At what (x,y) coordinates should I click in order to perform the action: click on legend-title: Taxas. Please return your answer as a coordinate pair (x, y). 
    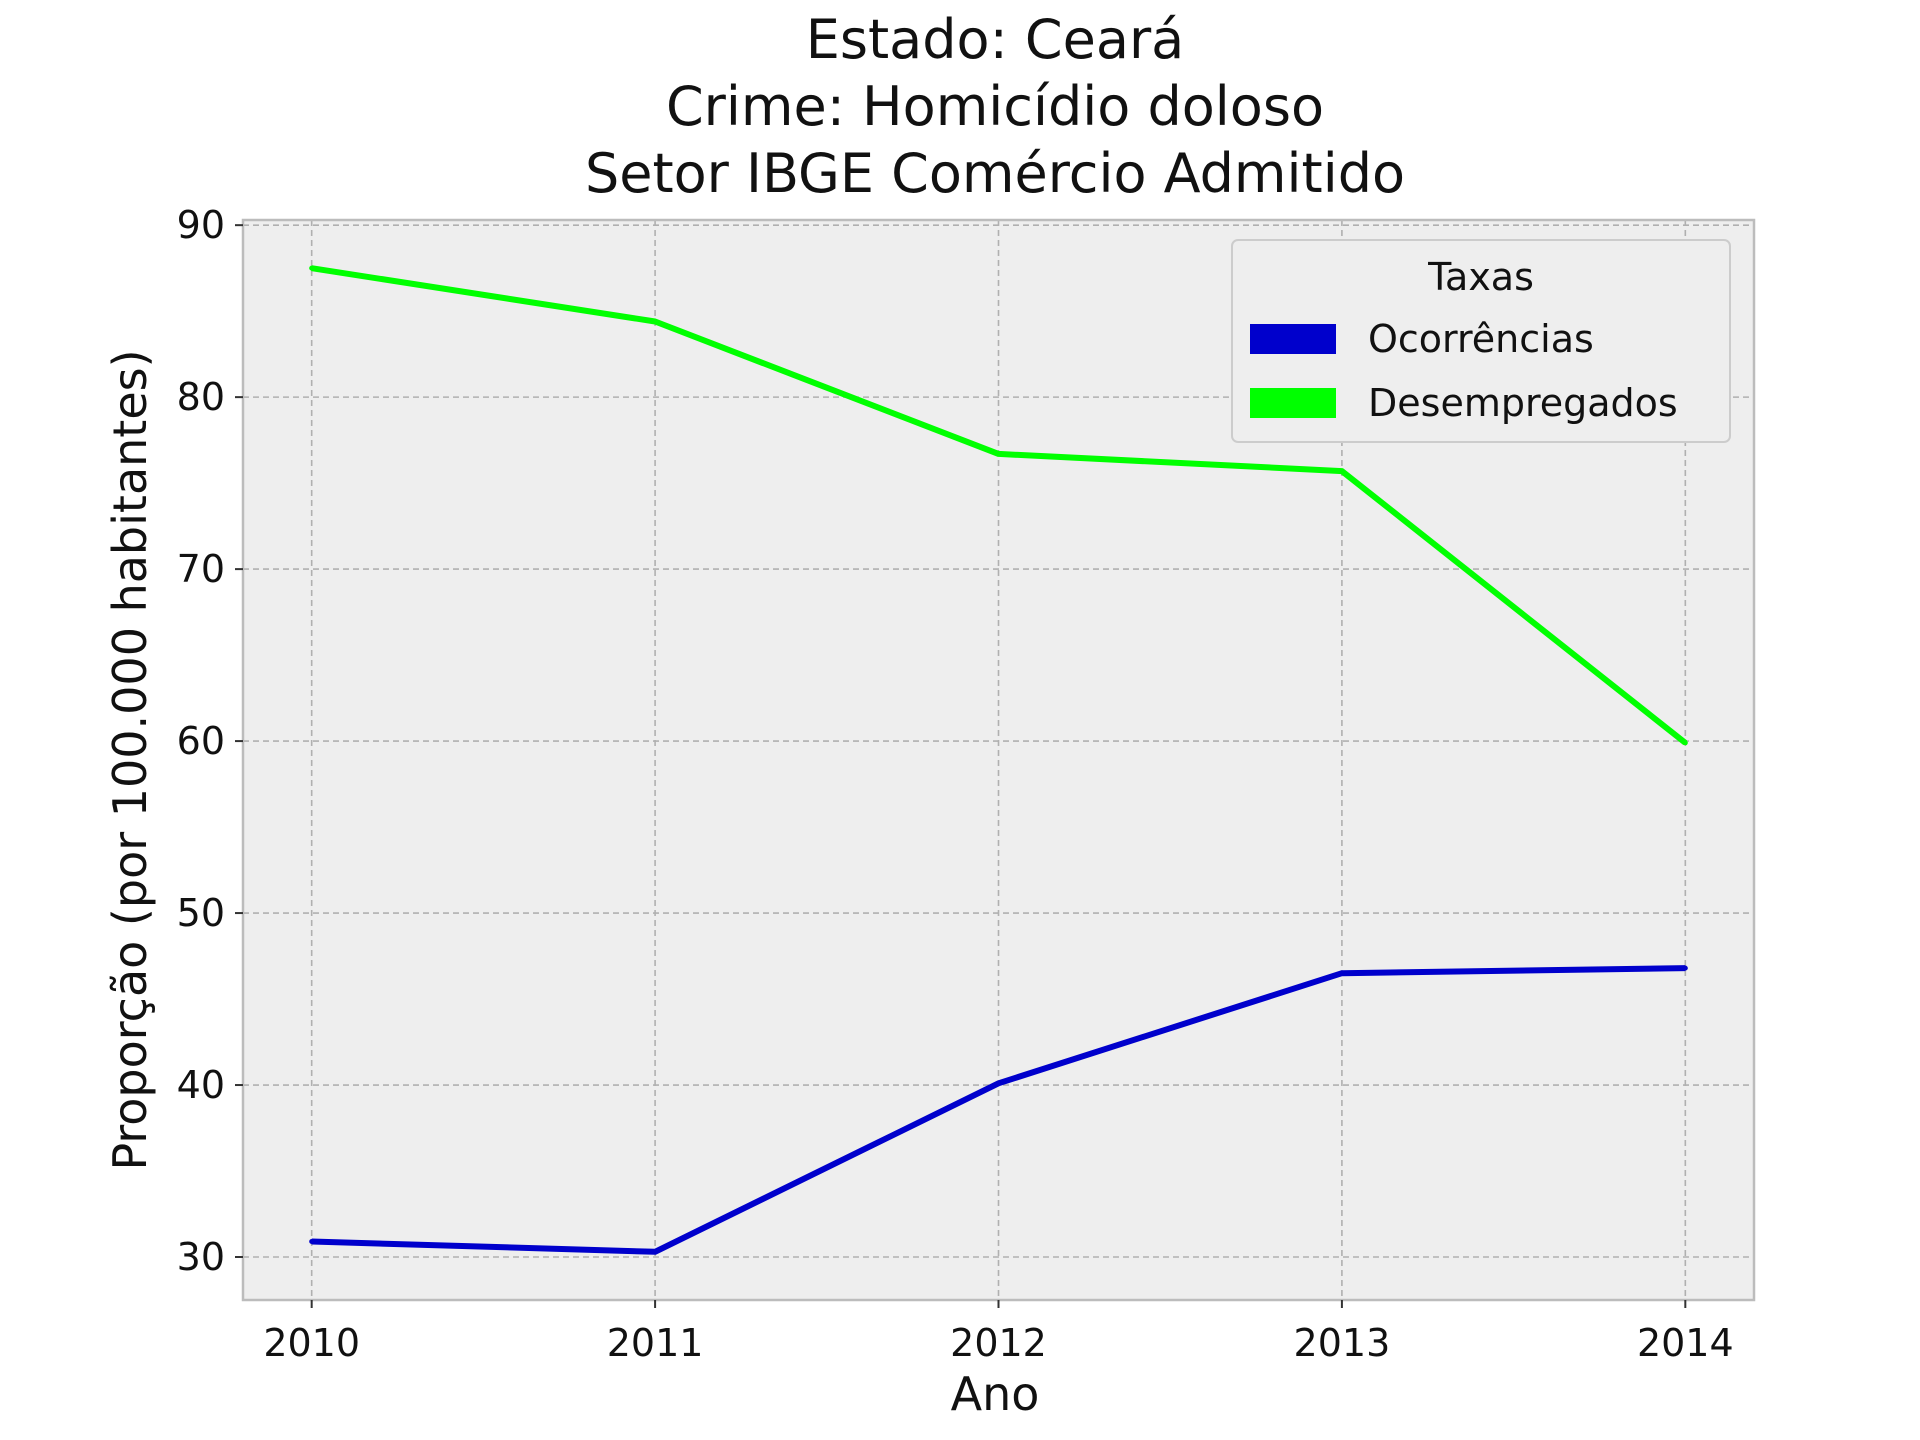
    Looking at the image, I should click on (1480, 277).